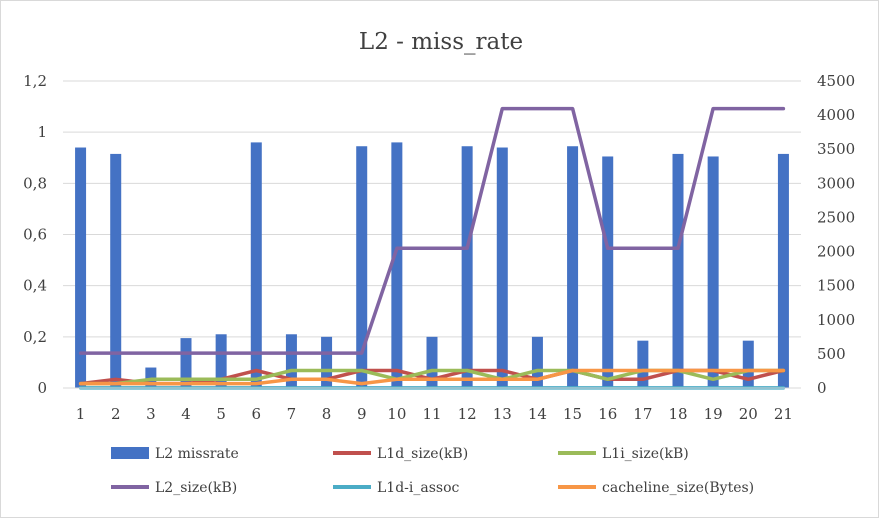  Describe the element at coordinates (42, 388) in the screenshot. I see `left-tick-label: 0` at that location.